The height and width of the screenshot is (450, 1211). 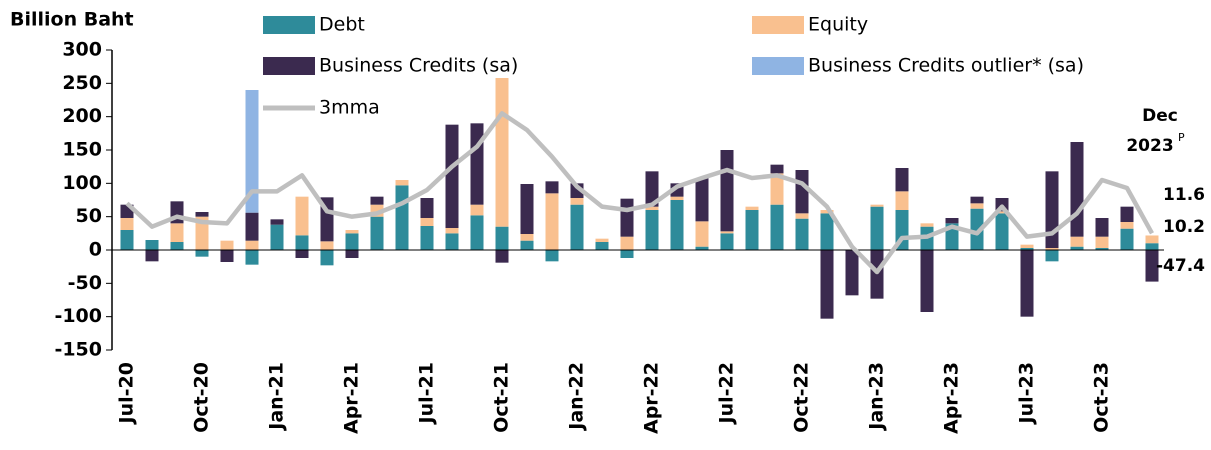 What do you see at coordinates (82, 183) in the screenshot?
I see `y-tick-label: 100` at bounding box center [82, 183].